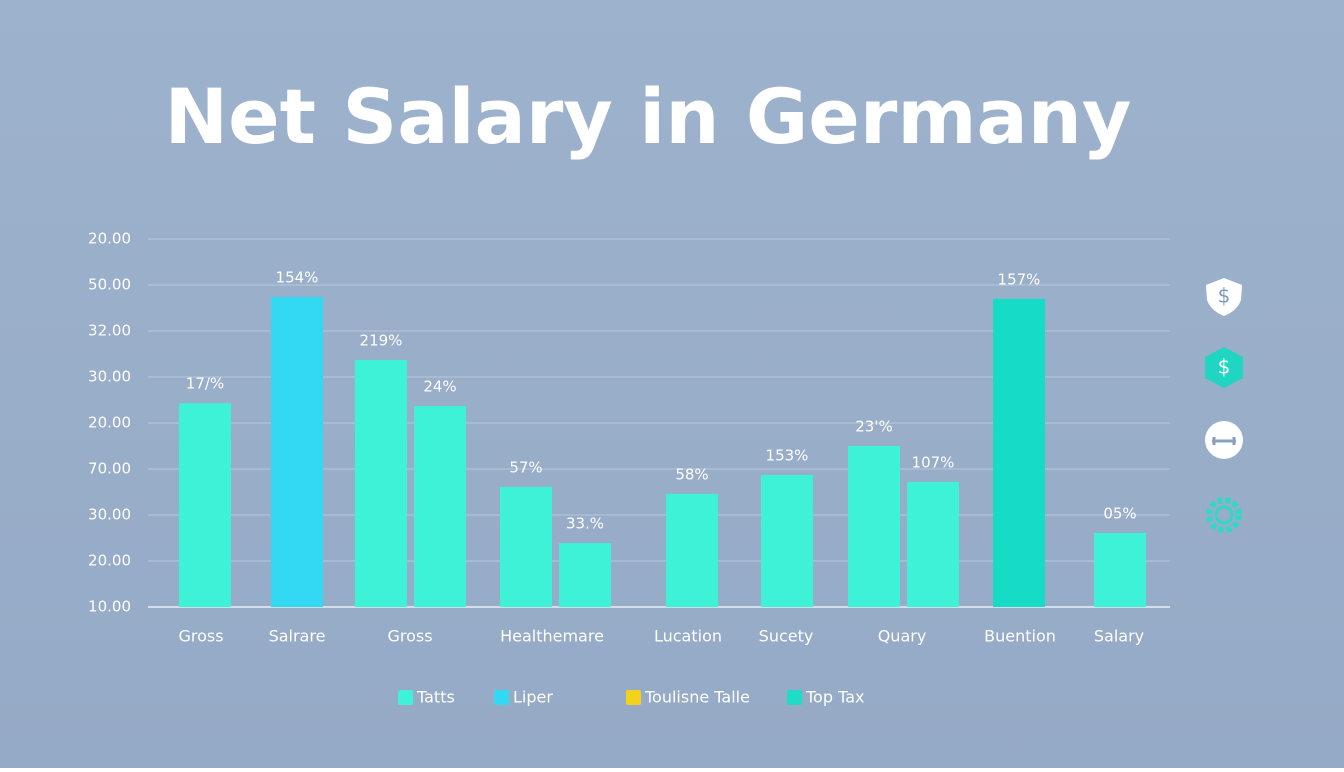 This screenshot has width=1344, height=772. Describe the element at coordinates (787, 455) in the screenshot. I see `bar-annotation: 153%` at that location.